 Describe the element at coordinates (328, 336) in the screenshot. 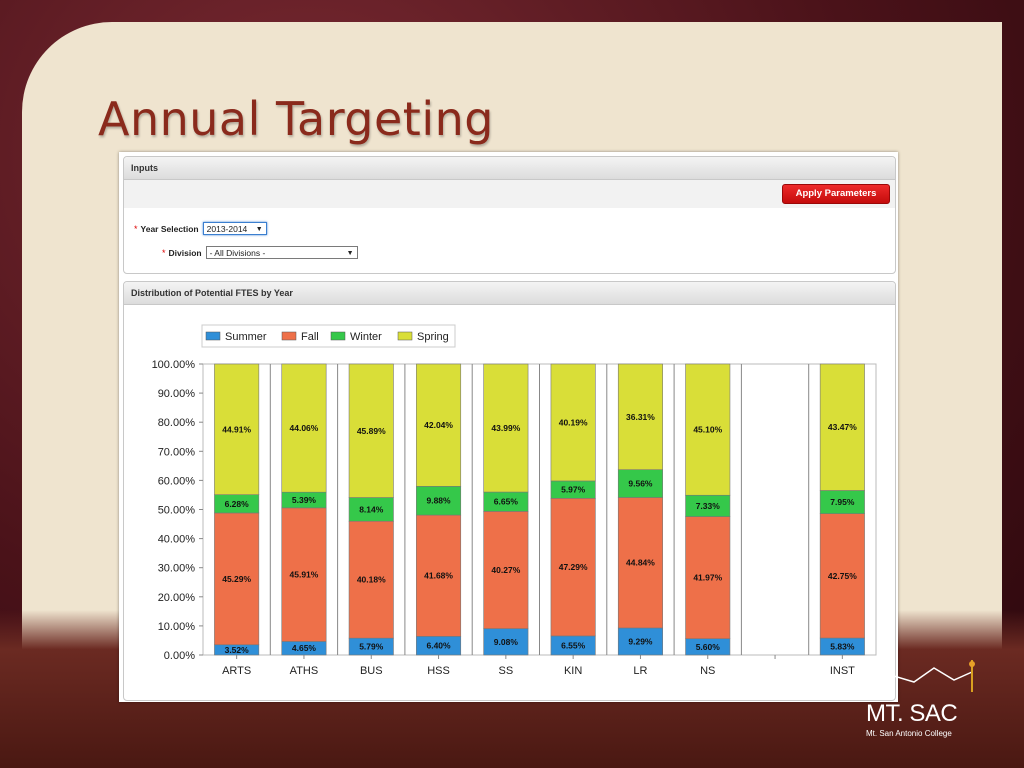

I see `legend-box` at that location.